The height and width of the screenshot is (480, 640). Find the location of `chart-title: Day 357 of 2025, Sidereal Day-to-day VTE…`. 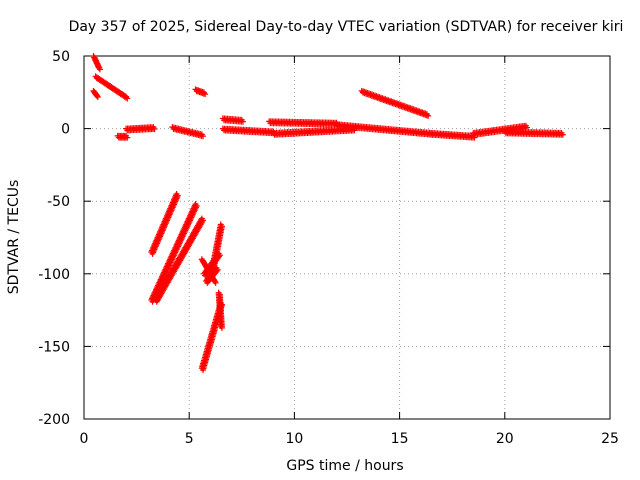

chart-title: Day 357 of 2025, Sidereal Day-to-day VTE… is located at coordinates (346, 27).